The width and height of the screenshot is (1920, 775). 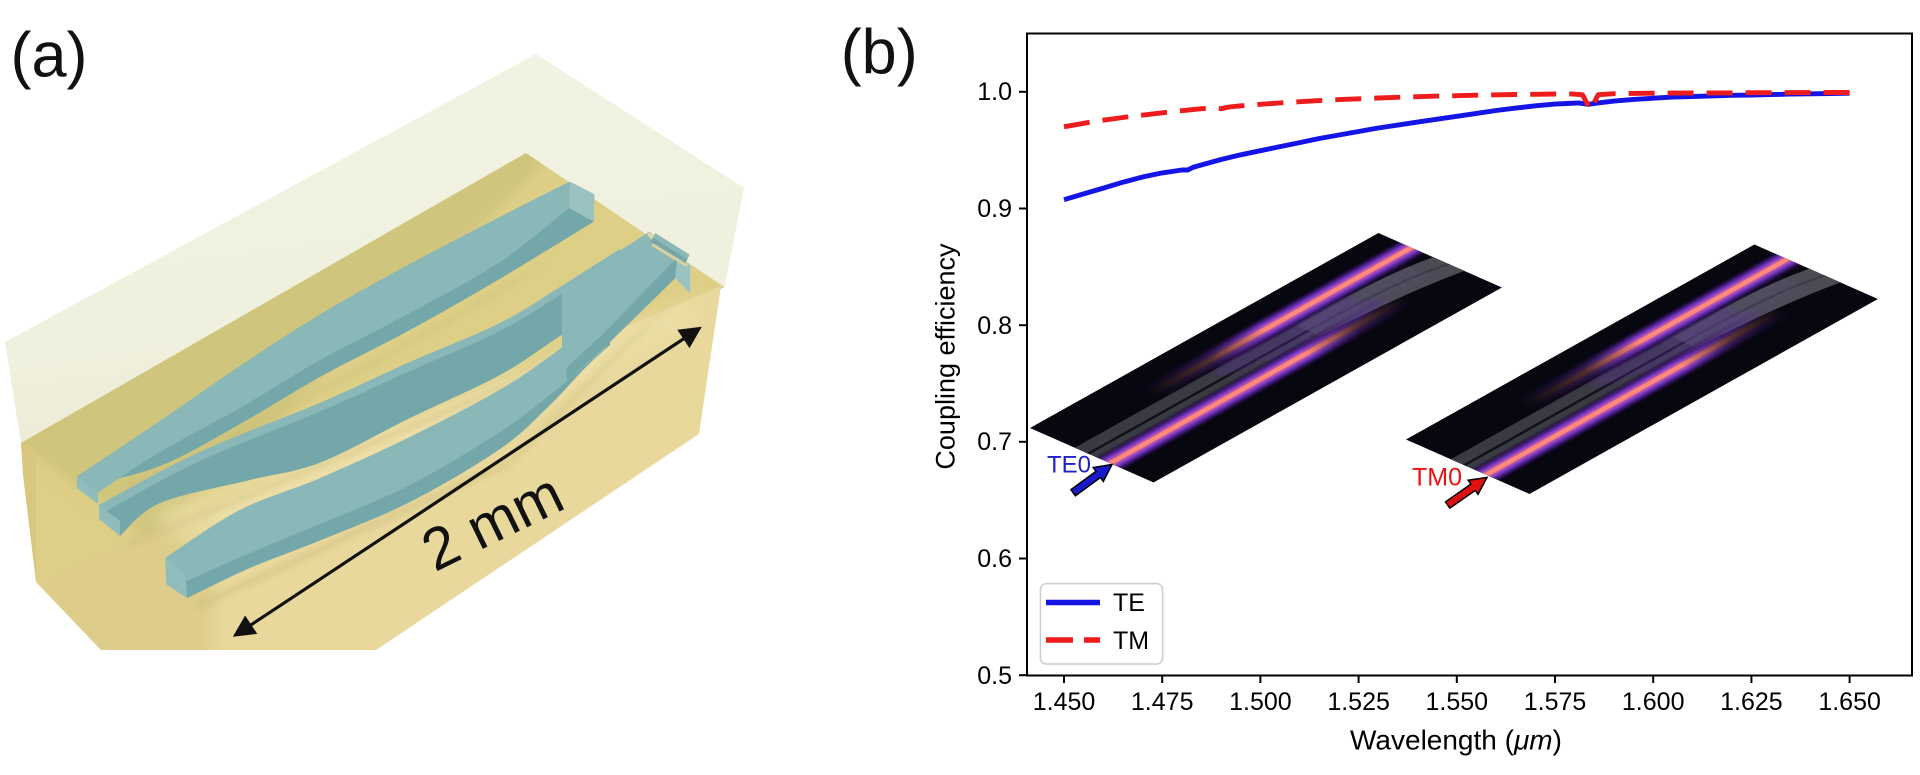 What do you see at coordinates (1437, 478) in the screenshot?
I see `svg-text: TM0` at bounding box center [1437, 478].